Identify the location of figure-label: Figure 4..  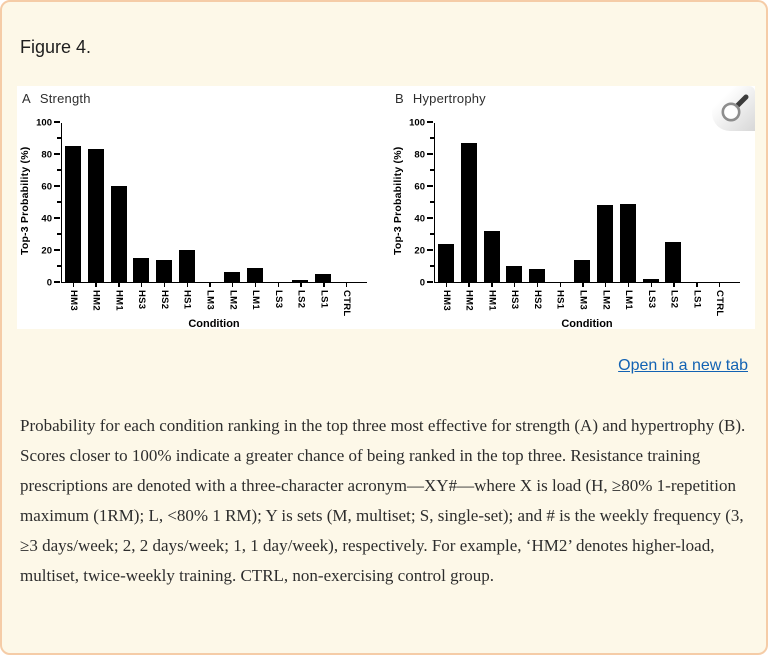
(56, 47).